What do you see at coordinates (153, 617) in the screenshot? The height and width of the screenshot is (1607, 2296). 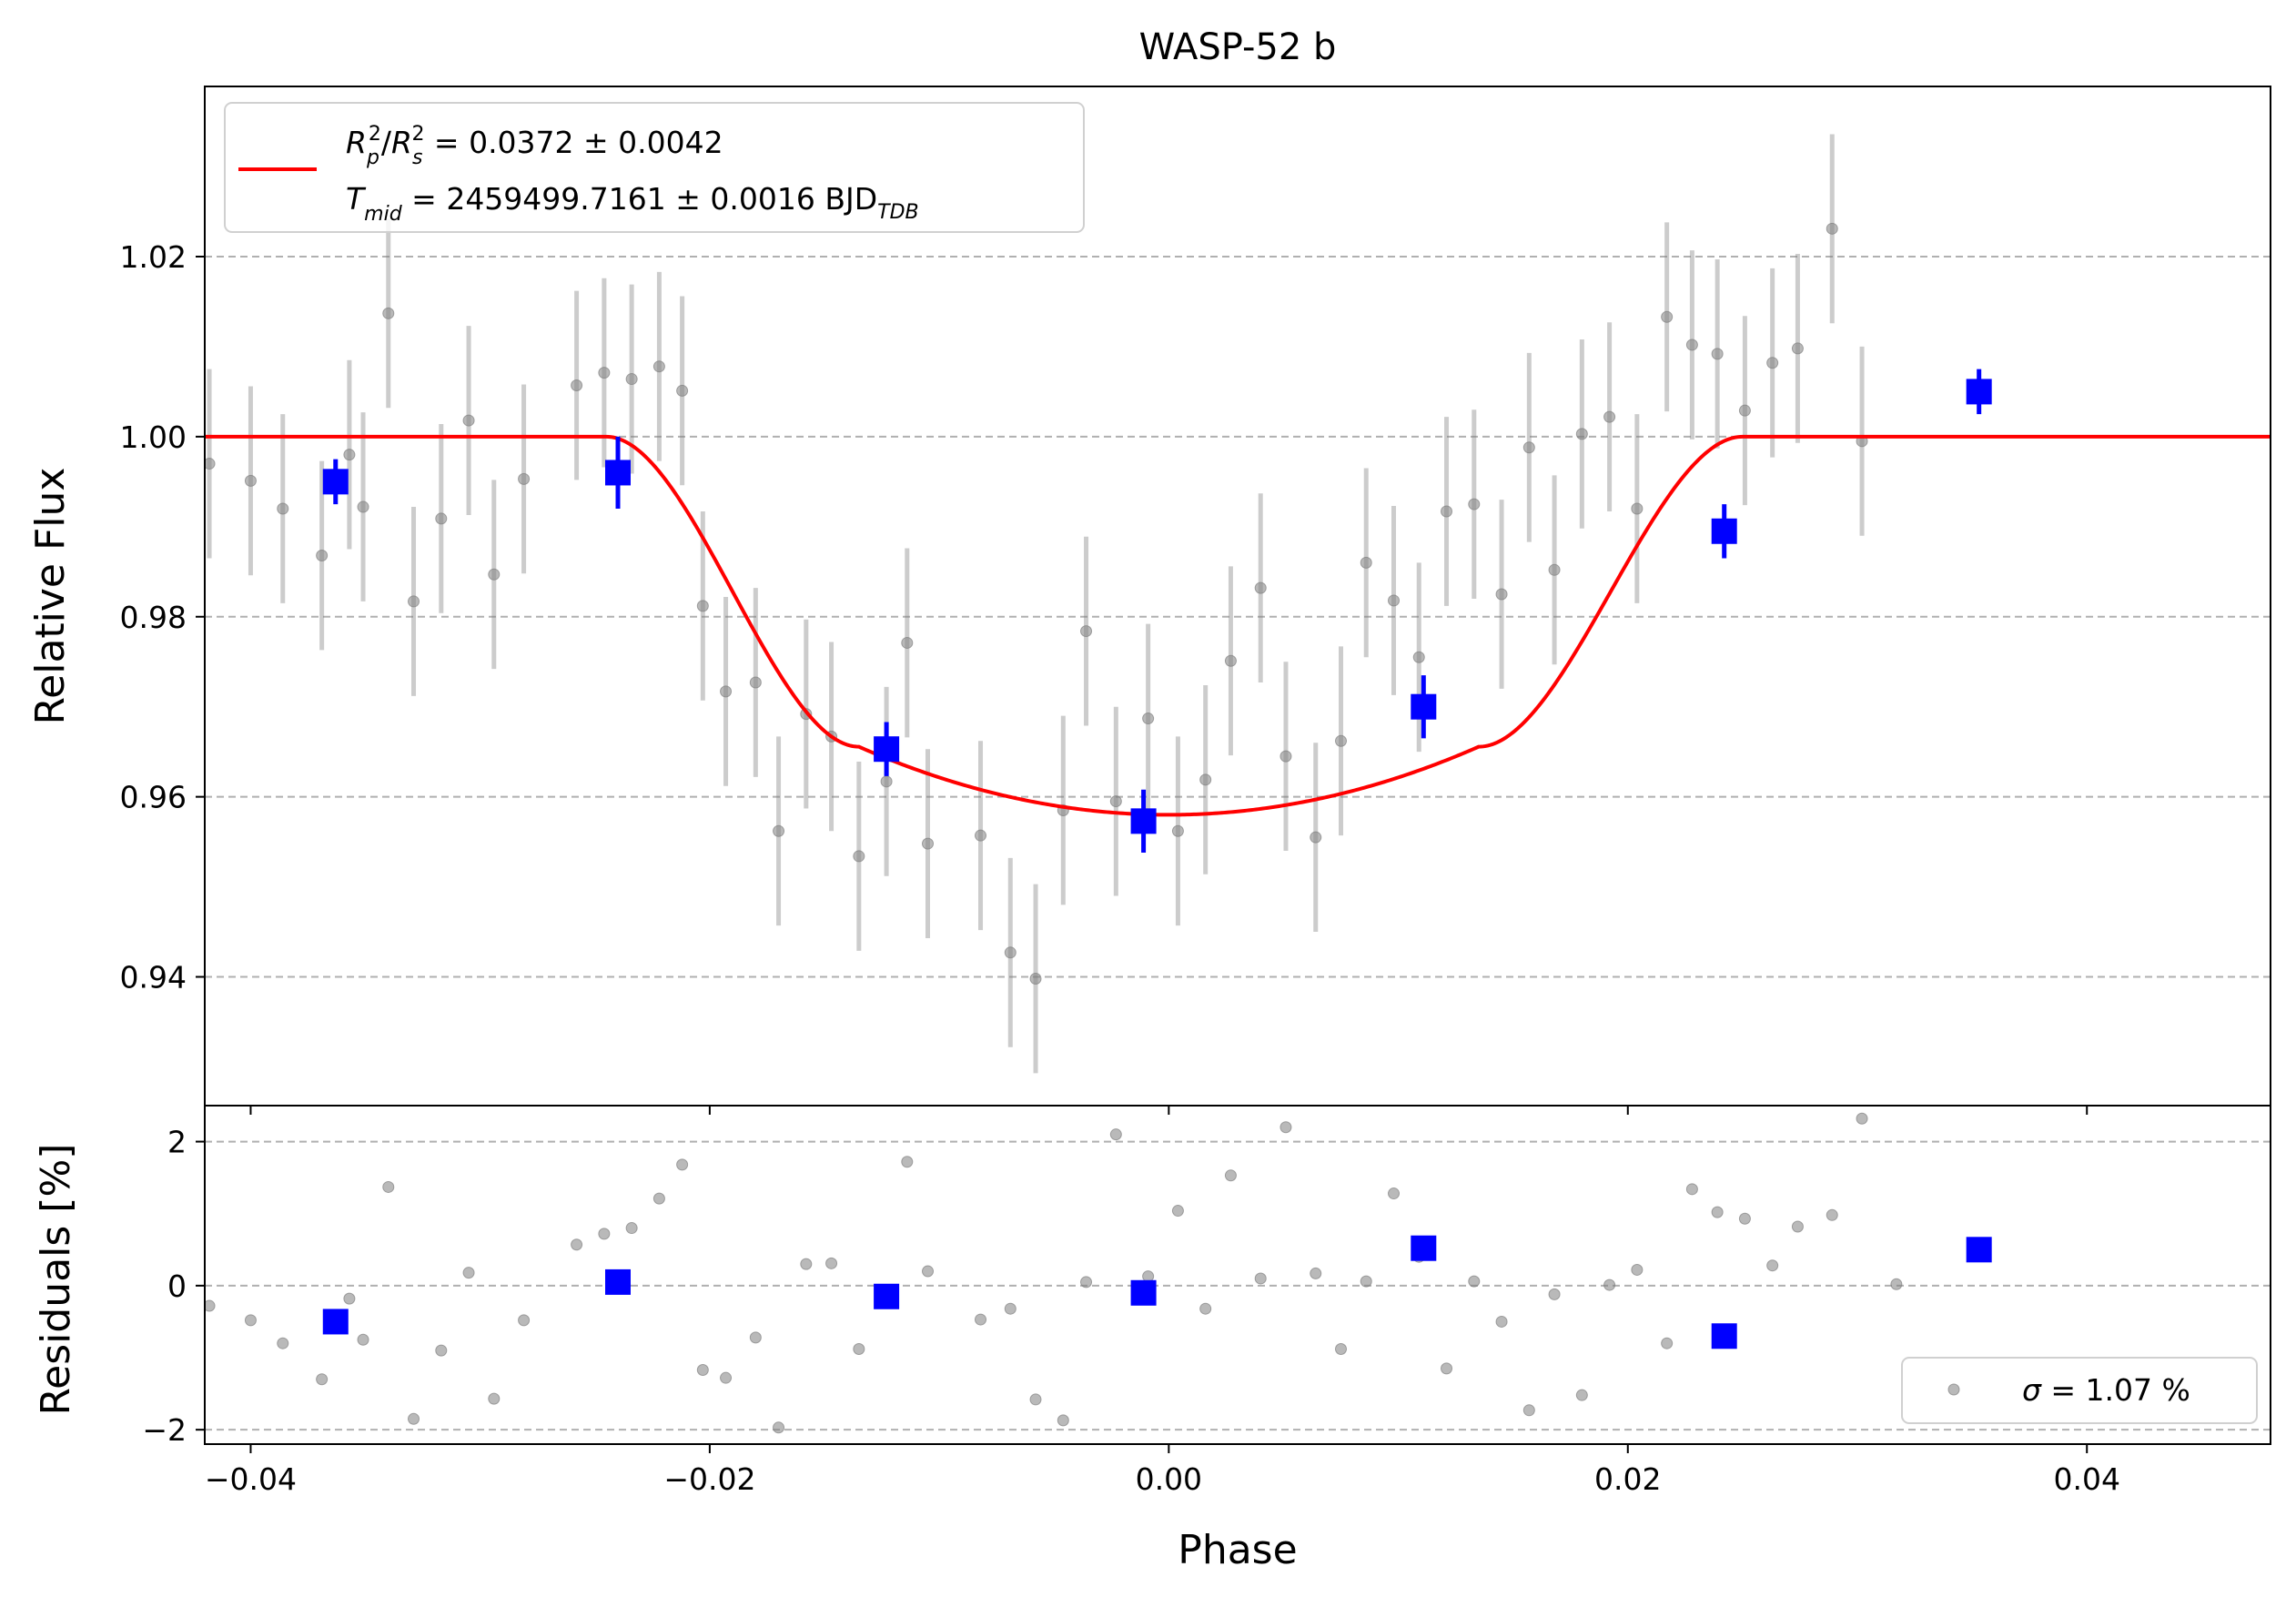 I see `main-ytick-label: 0.98` at bounding box center [153, 617].